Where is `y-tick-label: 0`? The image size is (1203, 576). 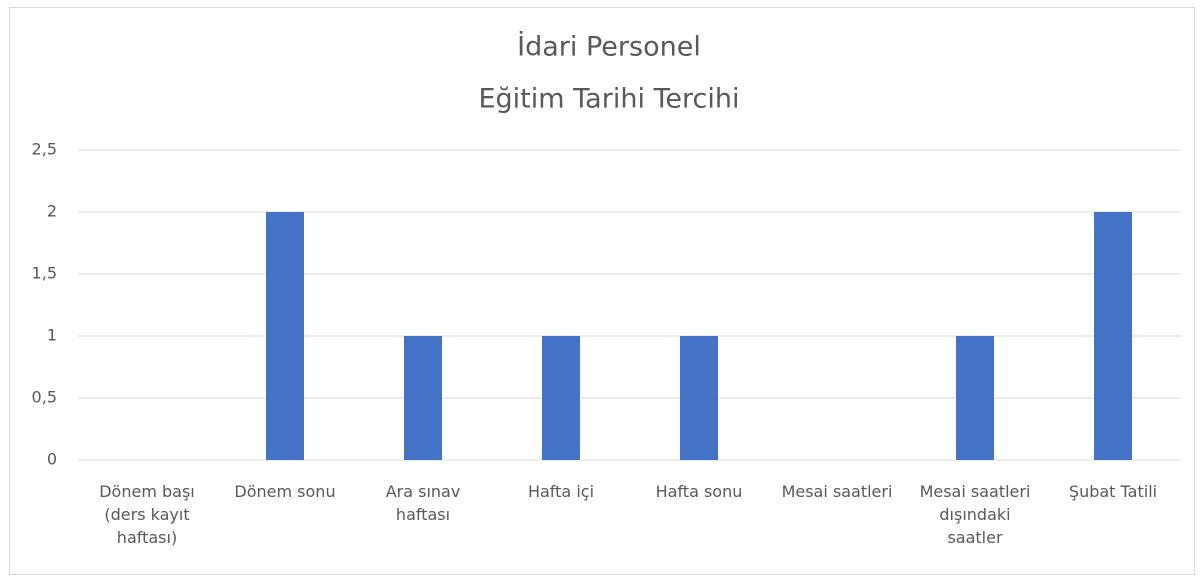 y-tick-label: 0 is located at coordinates (52, 459).